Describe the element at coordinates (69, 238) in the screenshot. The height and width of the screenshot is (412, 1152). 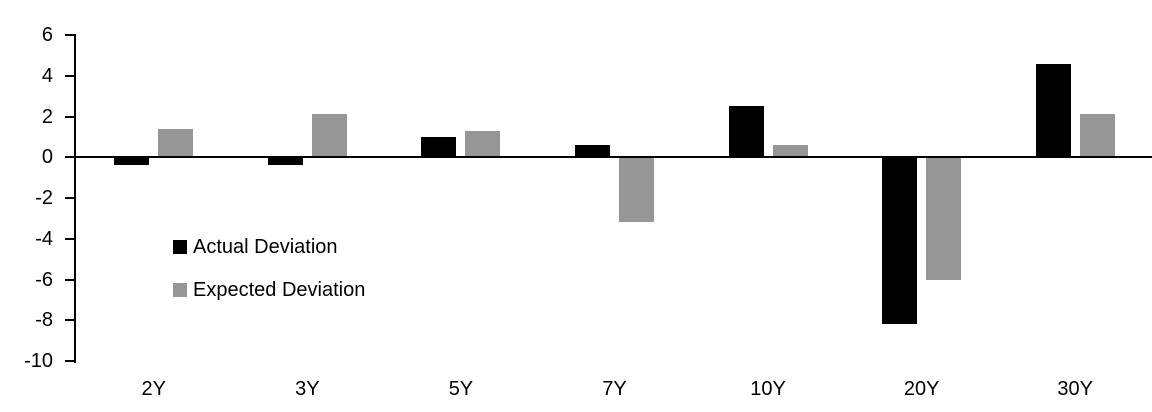
I see `y-tick-mark--4` at that location.